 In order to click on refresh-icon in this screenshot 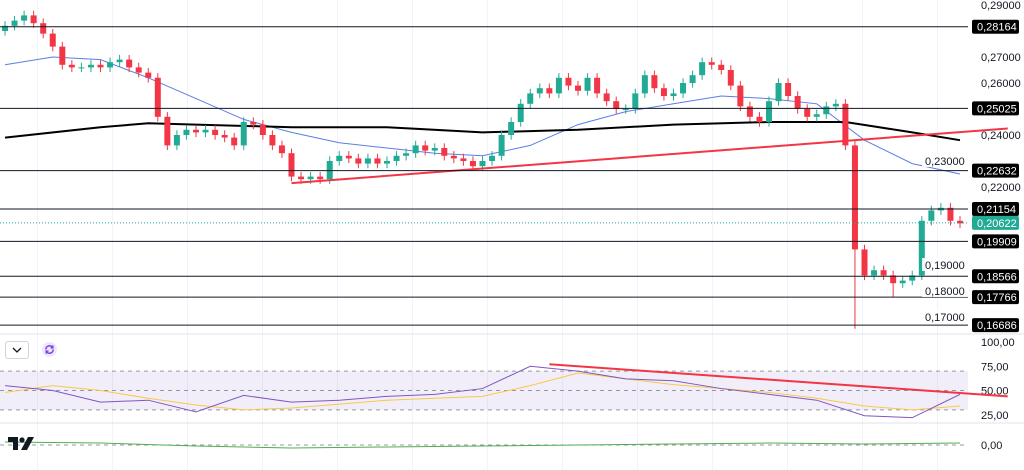, I will do `click(49, 349)`.